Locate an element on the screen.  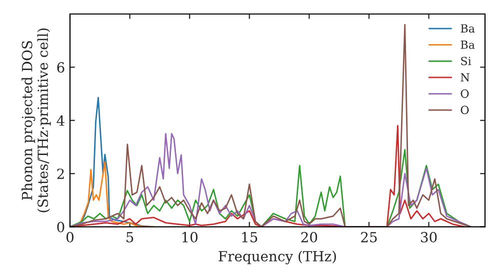
y-tick-label: 0 is located at coordinates (60, 227).